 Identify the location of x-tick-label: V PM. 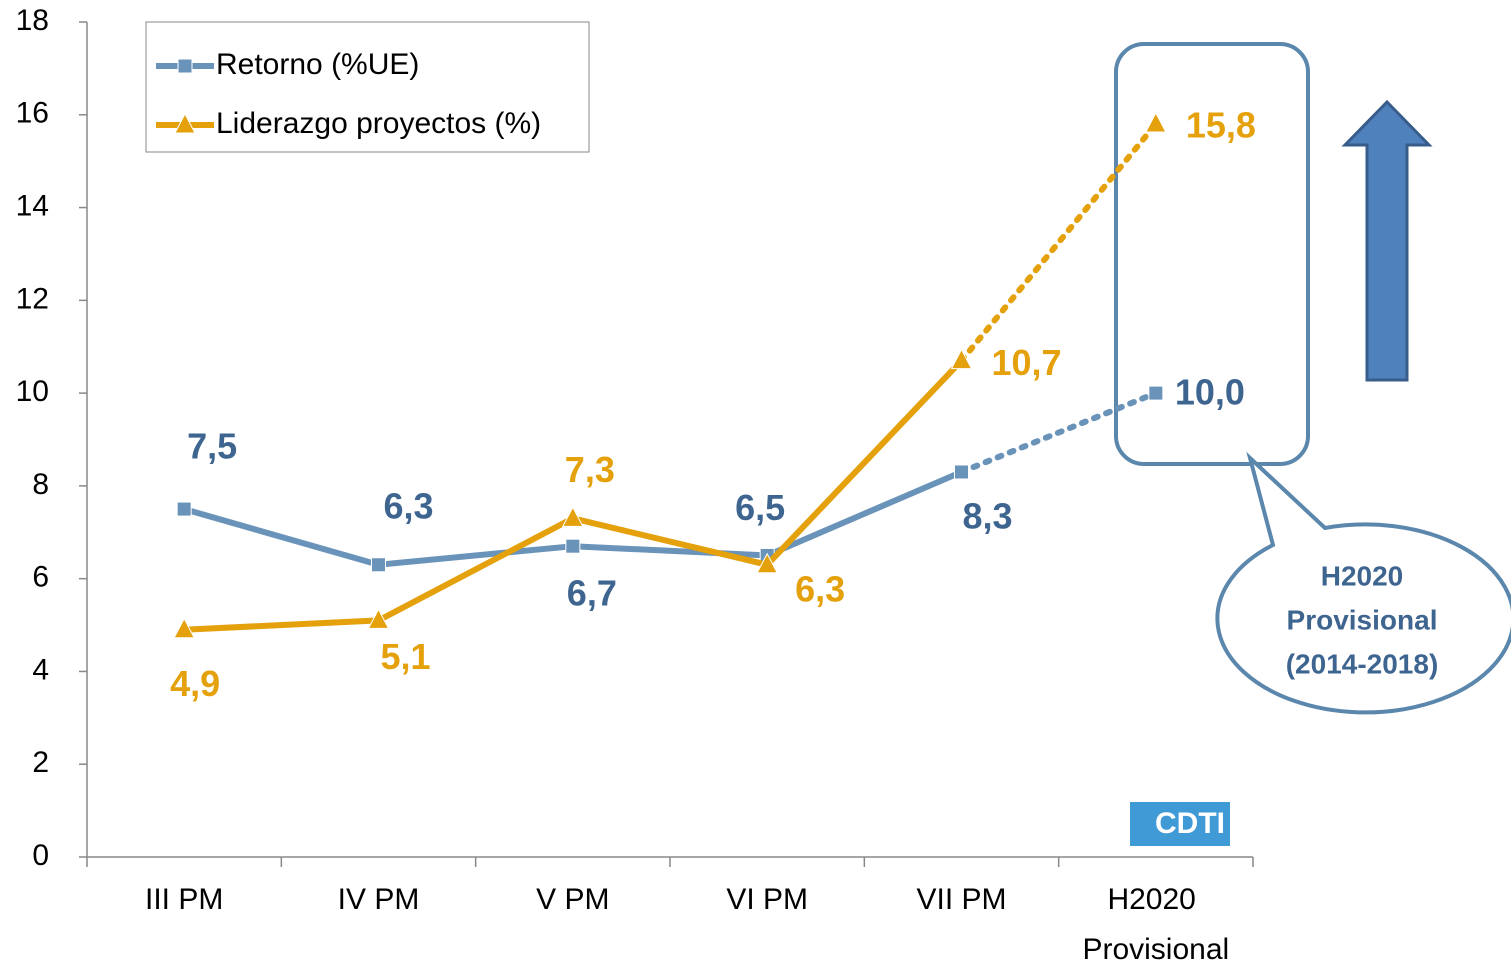
(572, 899).